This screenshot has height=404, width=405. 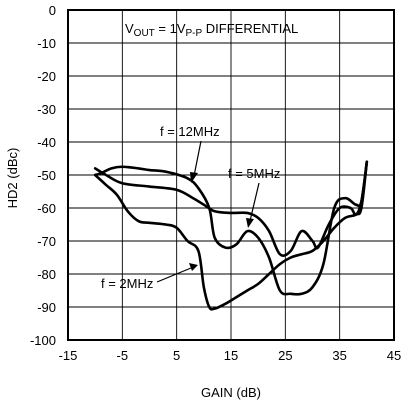 I want to click on x-tick-label: 45, so click(x=394, y=355).